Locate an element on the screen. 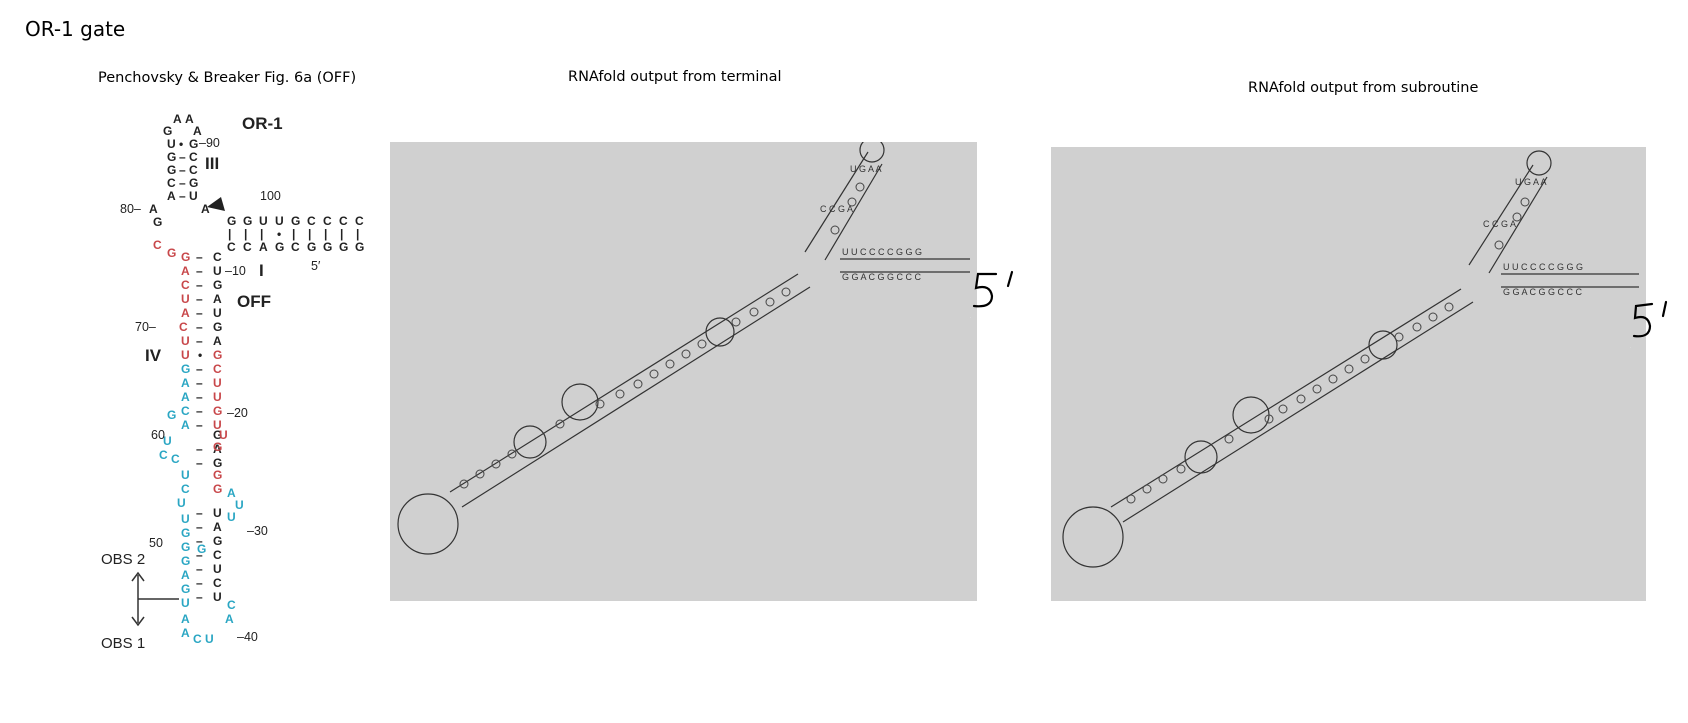  num-80: 80– is located at coordinates (130, 209).